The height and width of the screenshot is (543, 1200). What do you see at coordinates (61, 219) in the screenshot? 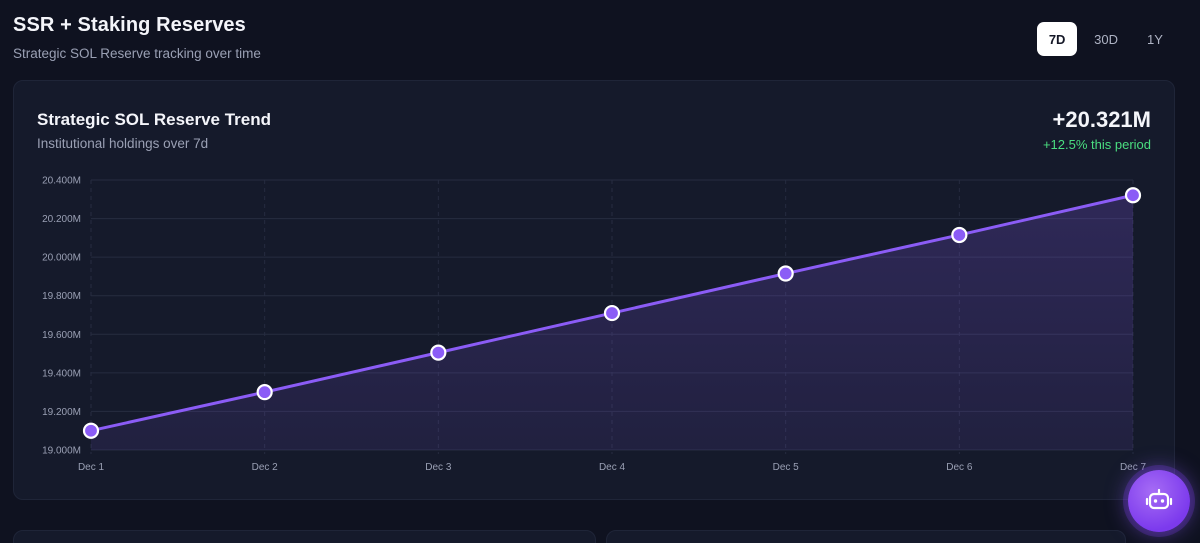
I see `y-tick-label: 20.200M` at bounding box center [61, 219].